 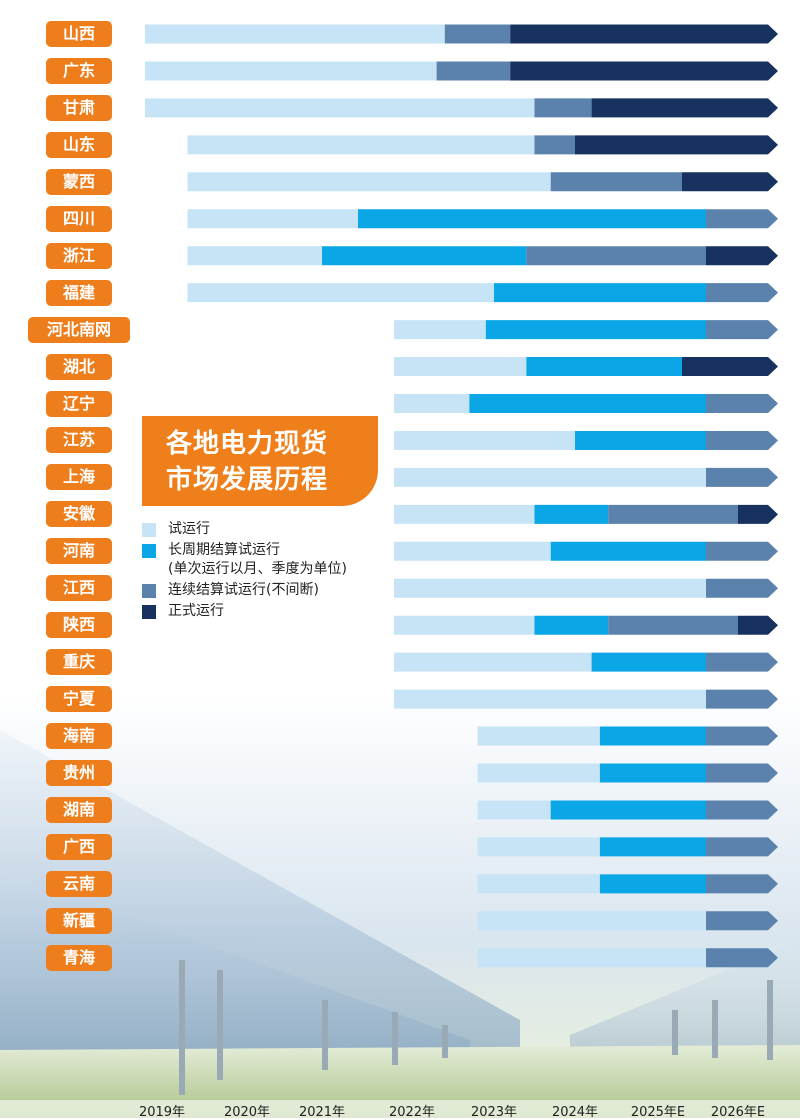 What do you see at coordinates (257, 569) in the screenshot?
I see `legend-note-long-cycle: (单次运行以月、季度为单位)` at bounding box center [257, 569].